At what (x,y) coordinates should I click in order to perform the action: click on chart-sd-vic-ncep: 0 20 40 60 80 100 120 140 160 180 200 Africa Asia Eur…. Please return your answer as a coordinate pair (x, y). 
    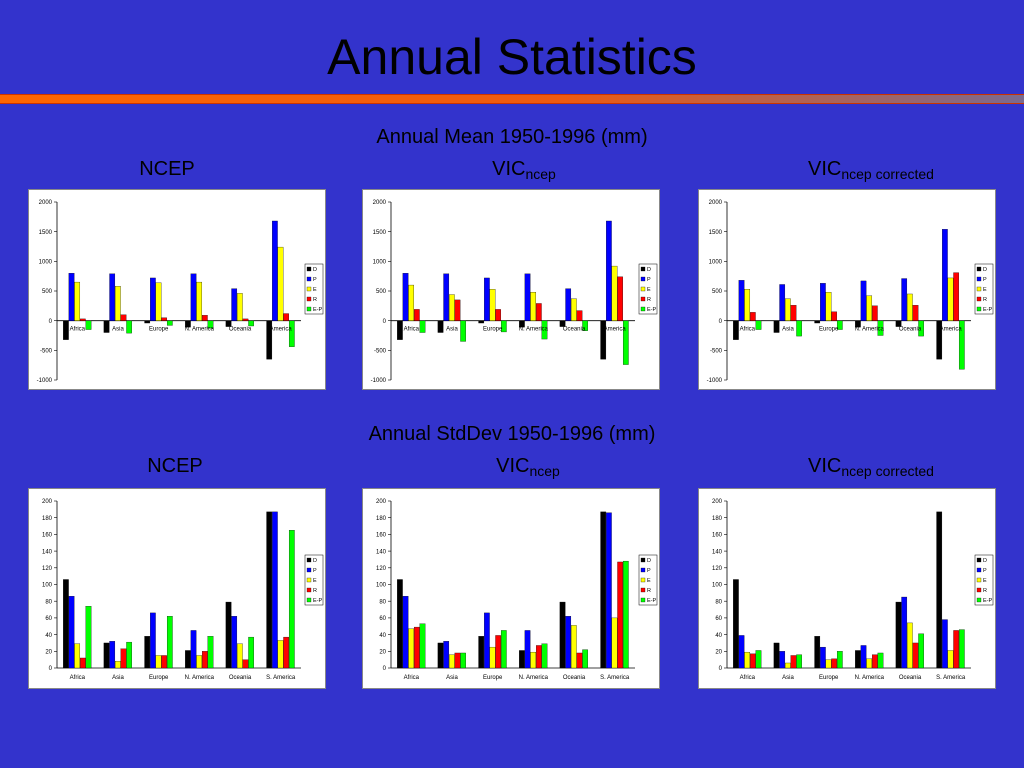
    Looking at the image, I should click on (511, 588).